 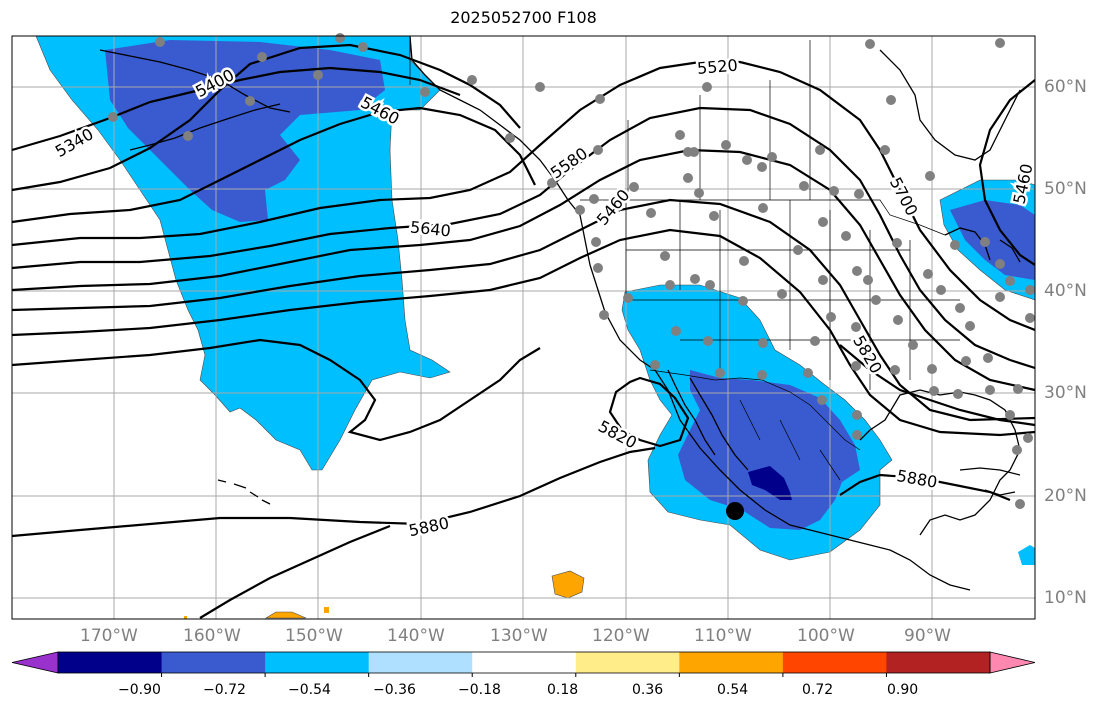 What do you see at coordinates (285, 615) in the screenshot?
I see `shade-orange-blob-south` at bounding box center [285, 615].